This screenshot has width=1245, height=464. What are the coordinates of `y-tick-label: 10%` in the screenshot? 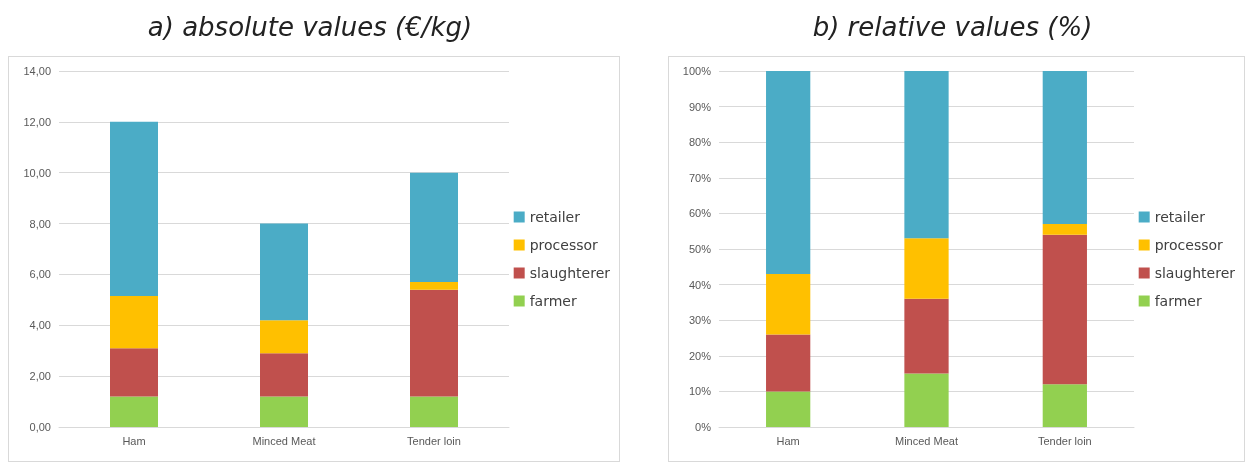 It's located at (700, 391).